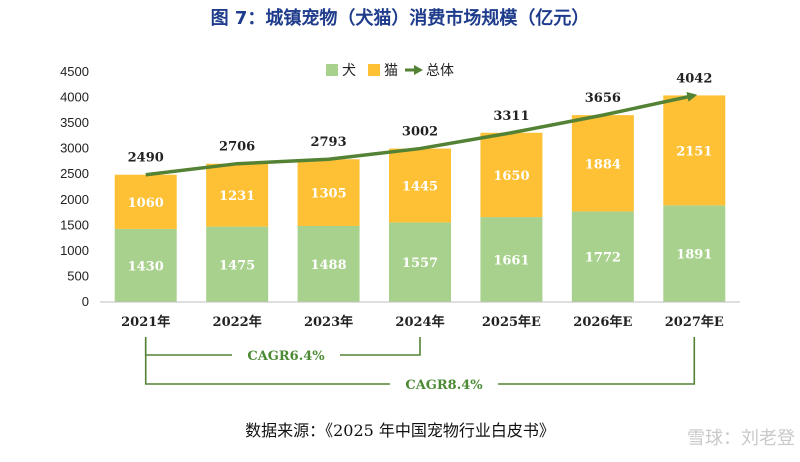 This screenshot has height=462, width=800. Describe the element at coordinates (419, 322) in the screenshot. I see `x-tick-label: 2024年` at that location.